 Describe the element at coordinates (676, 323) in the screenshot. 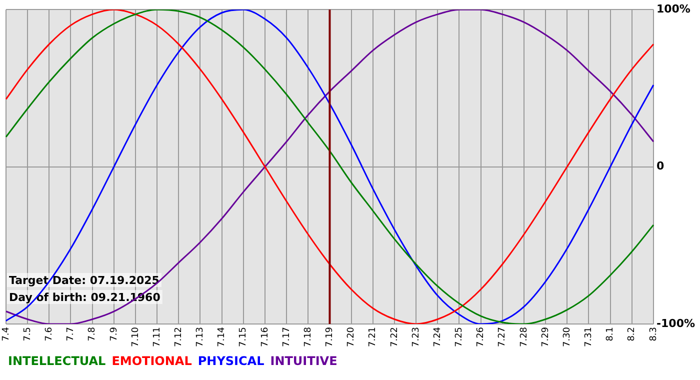

I see `y-tick-label: -100%` at that location.